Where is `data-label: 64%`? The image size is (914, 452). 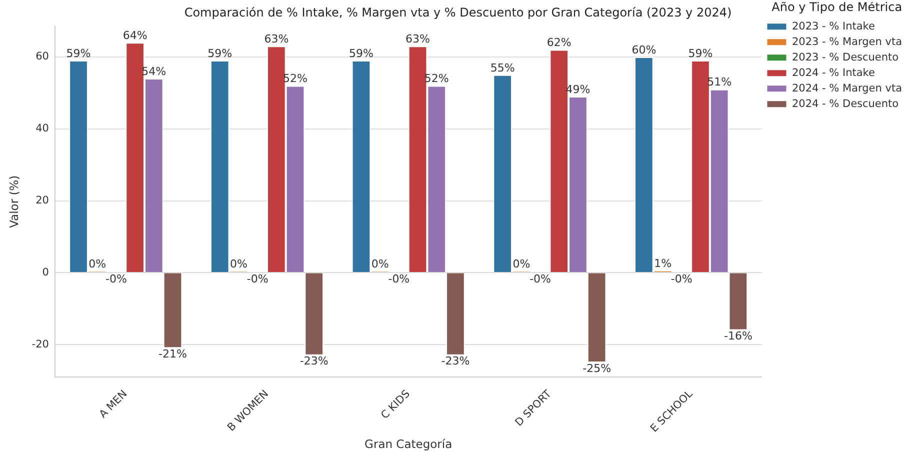 data-label: 64% is located at coordinates (135, 35).